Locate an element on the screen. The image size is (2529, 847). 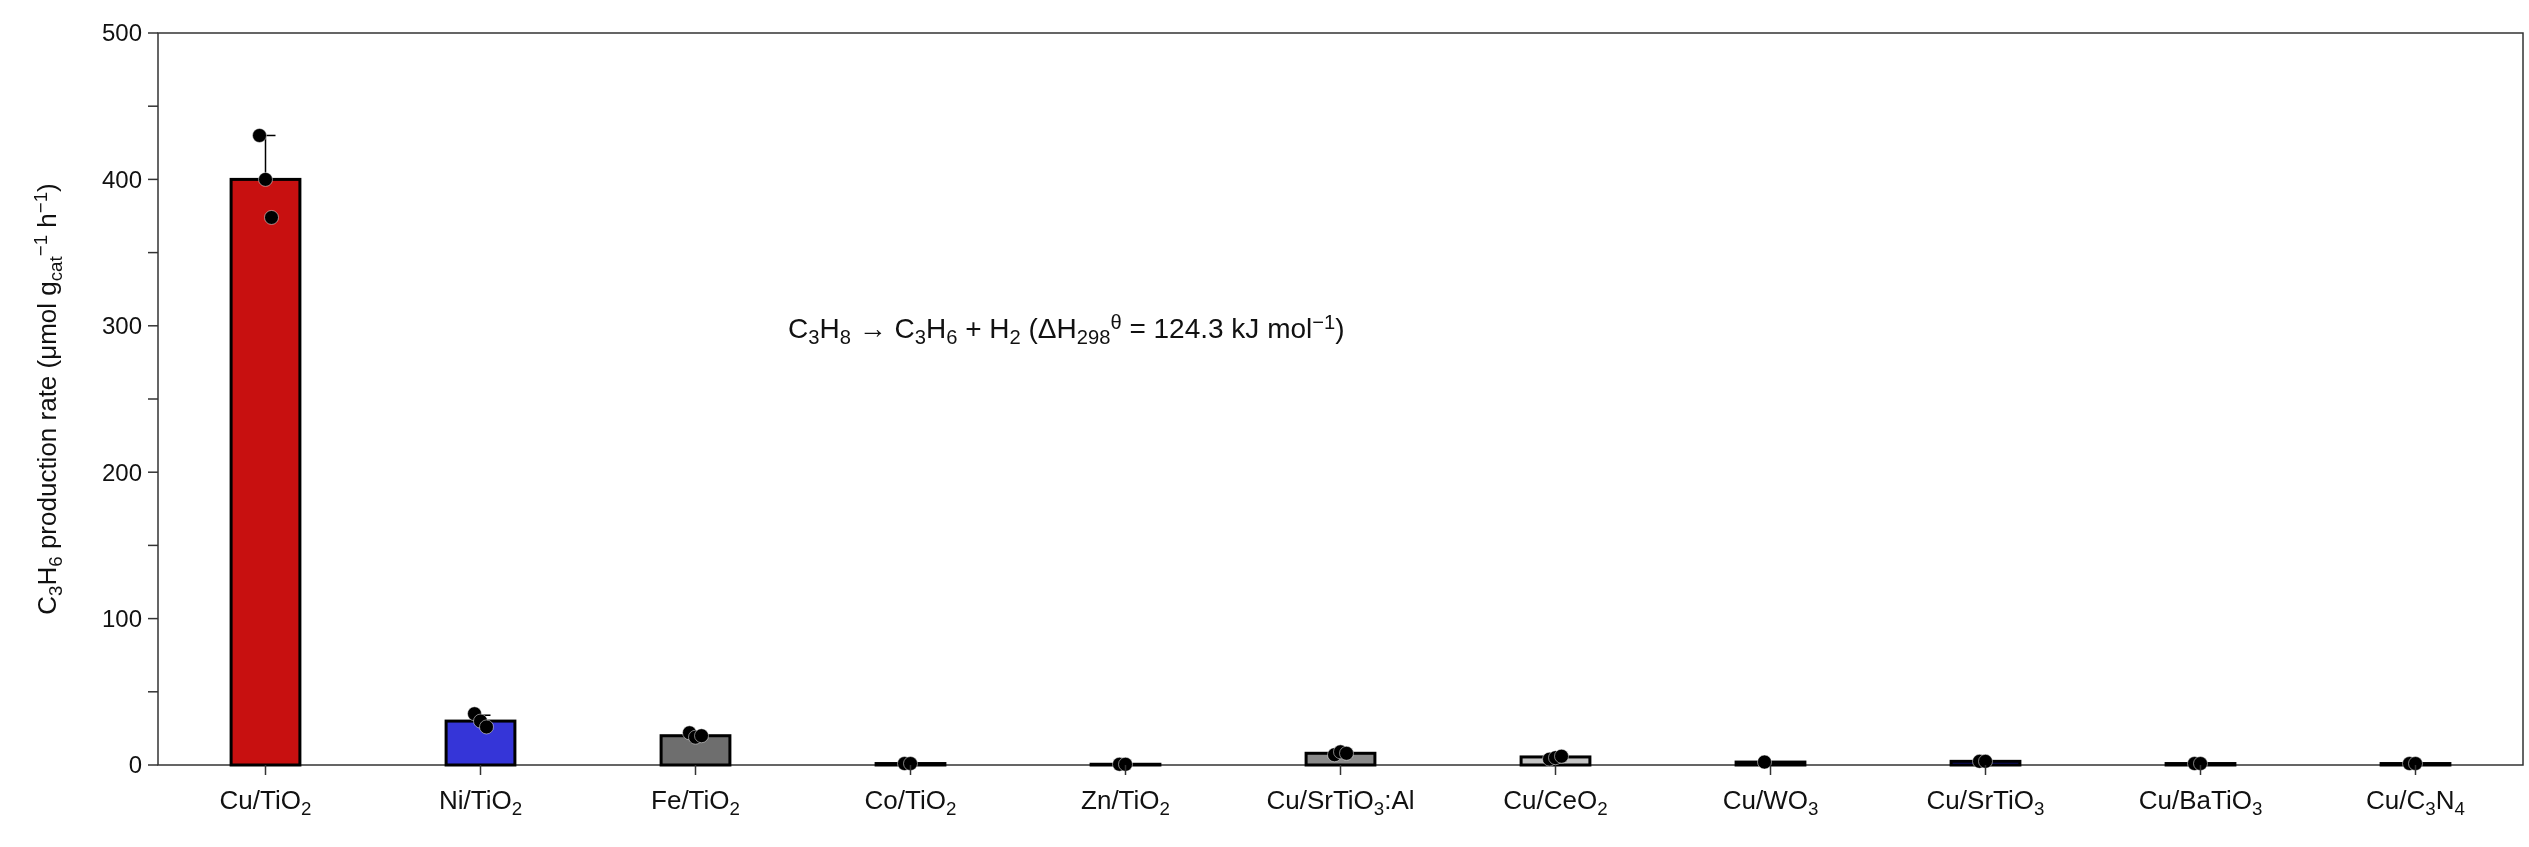
x-tick-label: Cu/SrTiO$_{3}$:Al is located at coordinates (1340, 802).